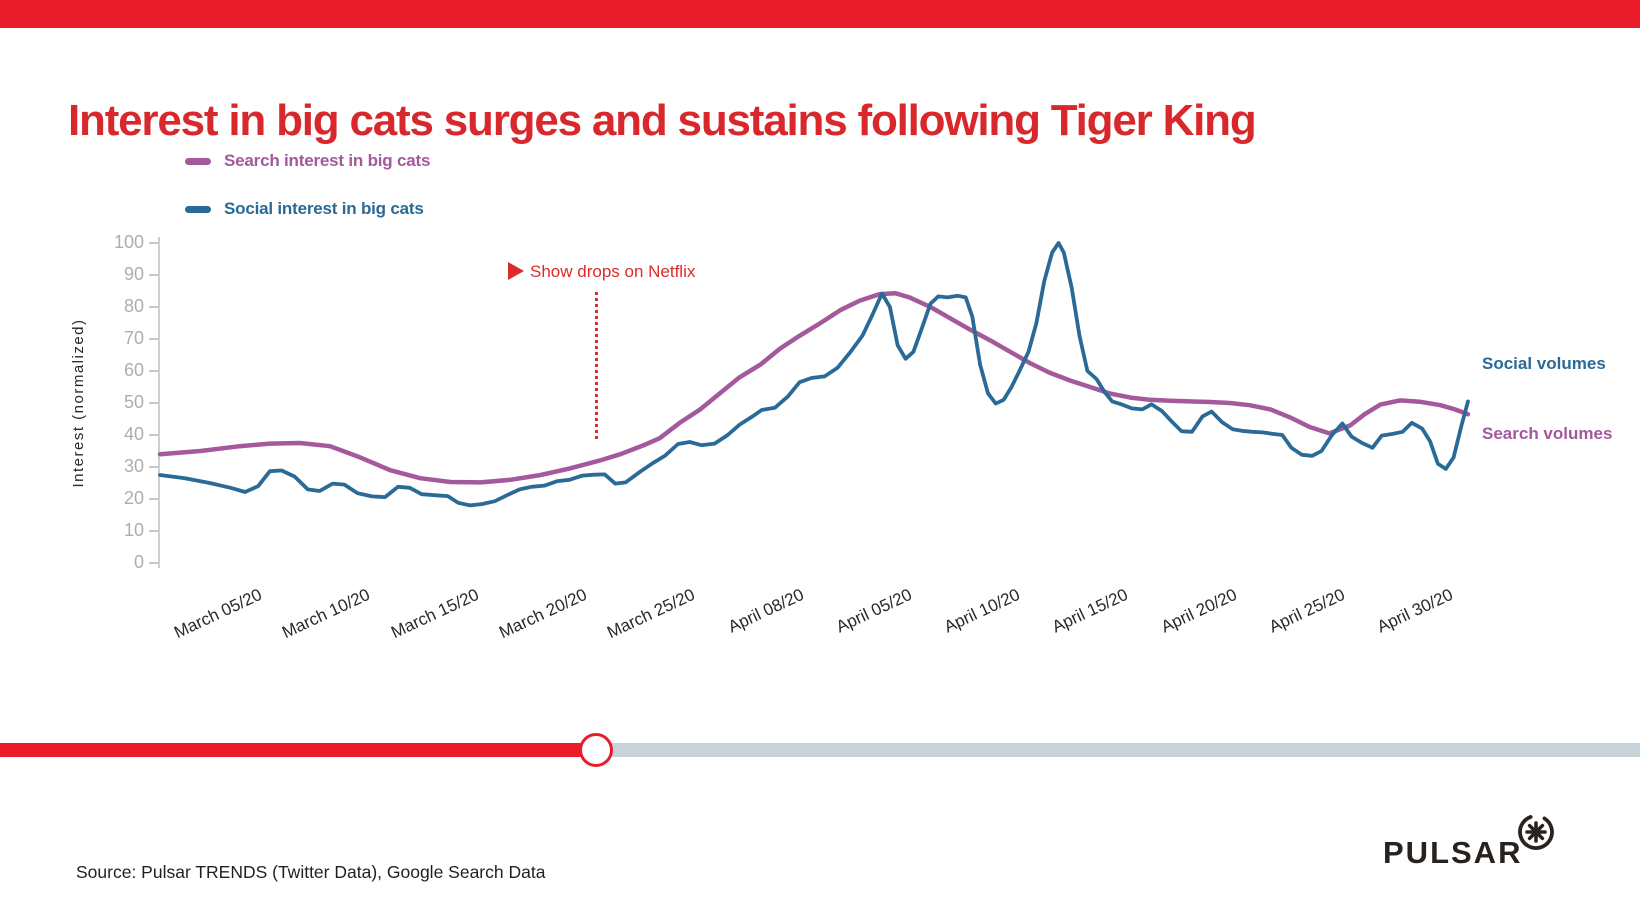 The width and height of the screenshot is (1640, 908). I want to click on top-accent-bar, so click(820, 14).